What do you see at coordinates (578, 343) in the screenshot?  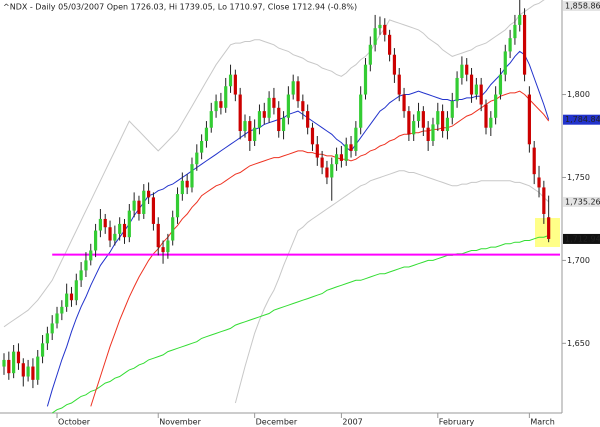 I see `y-tick-label: 1,650` at bounding box center [578, 343].